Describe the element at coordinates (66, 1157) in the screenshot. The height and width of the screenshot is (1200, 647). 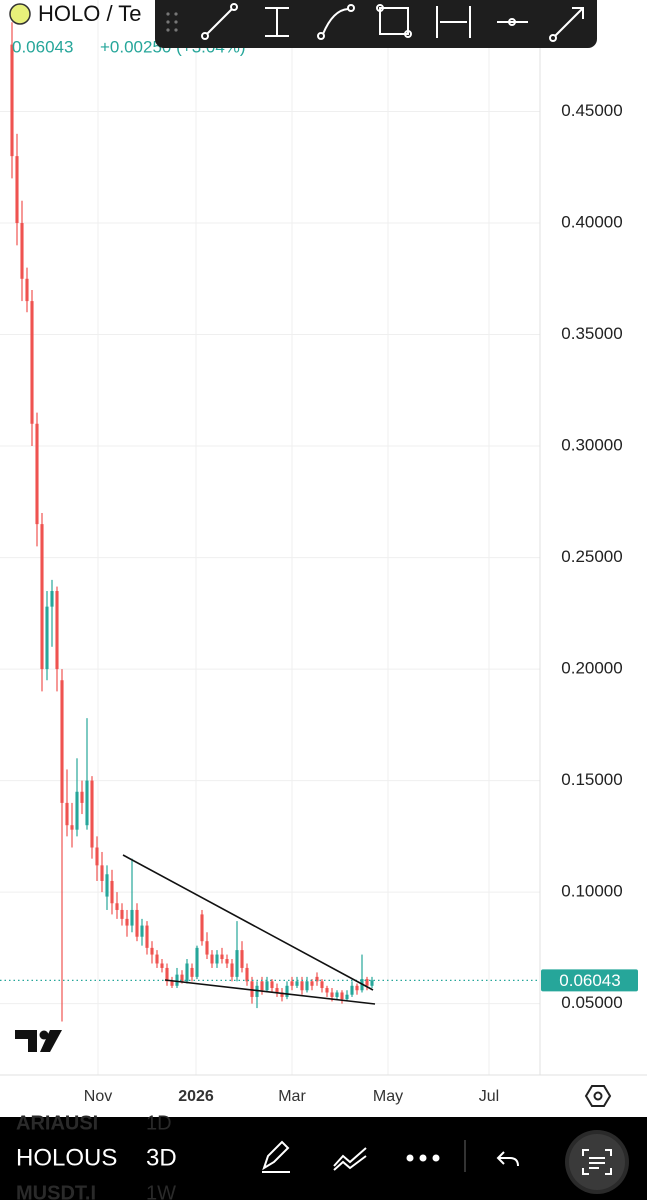
I see `symbol-selected: HOLOUS` at that location.